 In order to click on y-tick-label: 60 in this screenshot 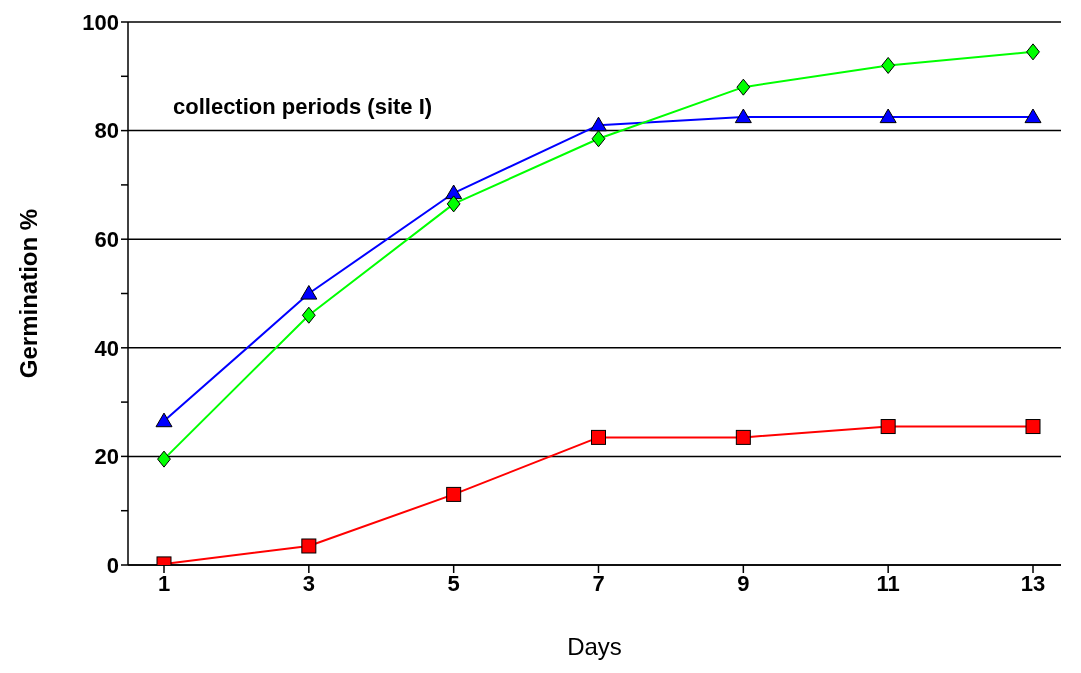, I will do `click(106, 240)`.